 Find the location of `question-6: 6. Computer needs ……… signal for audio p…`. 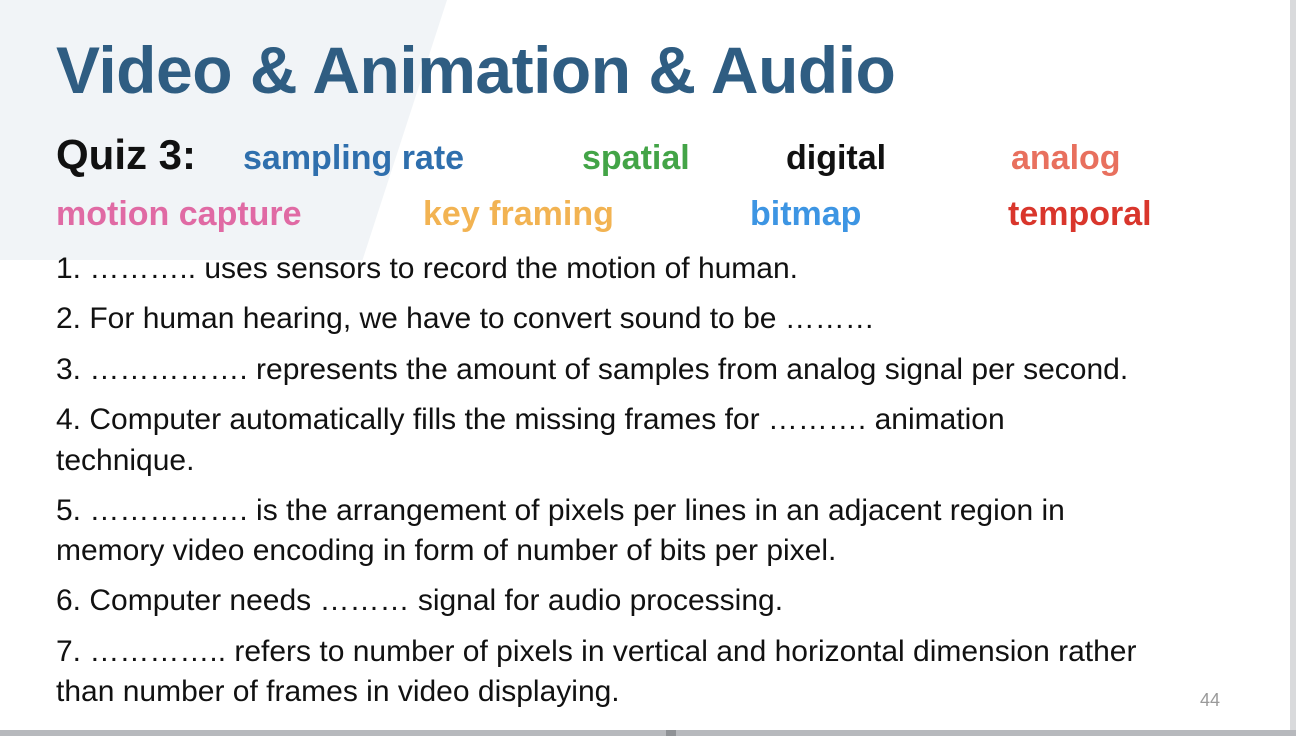

question-6: 6. Computer needs ……… signal for audio p… is located at coordinates (420, 600).